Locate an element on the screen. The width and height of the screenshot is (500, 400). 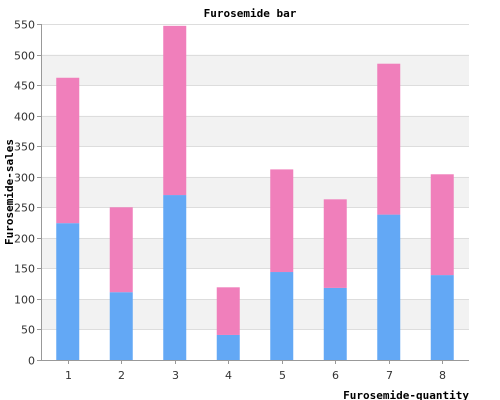
y-tick-label: 300 is located at coordinates (24, 178).